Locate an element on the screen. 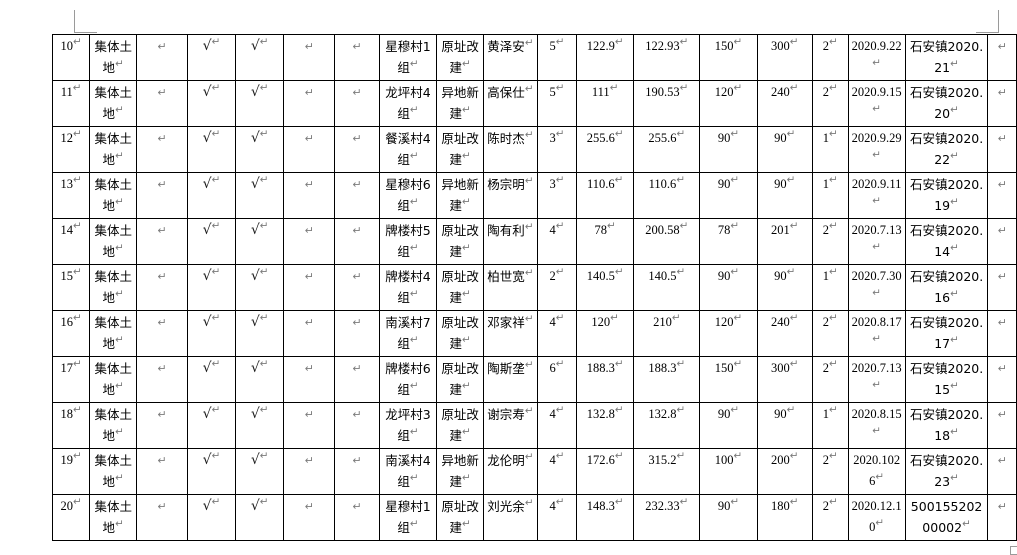  cell-approval-date: 2020.9.11 ↵ is located at coordinates (876, 195).